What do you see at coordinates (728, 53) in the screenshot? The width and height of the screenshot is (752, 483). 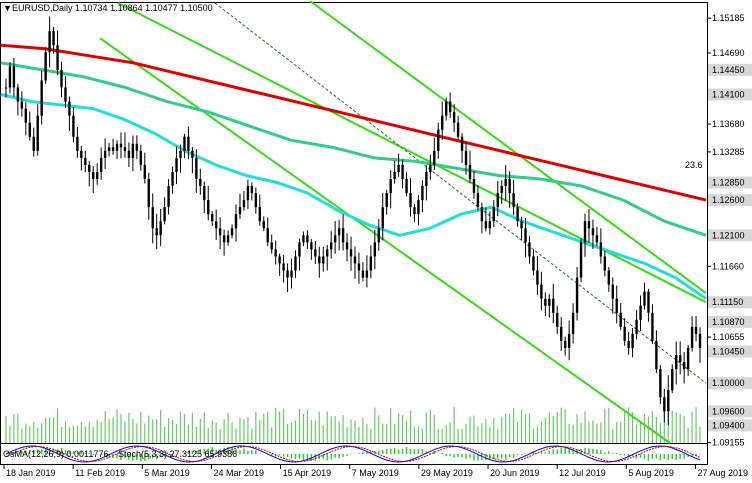 I see `price-tick-label: 1.14690` at bounding box center [728, 53].